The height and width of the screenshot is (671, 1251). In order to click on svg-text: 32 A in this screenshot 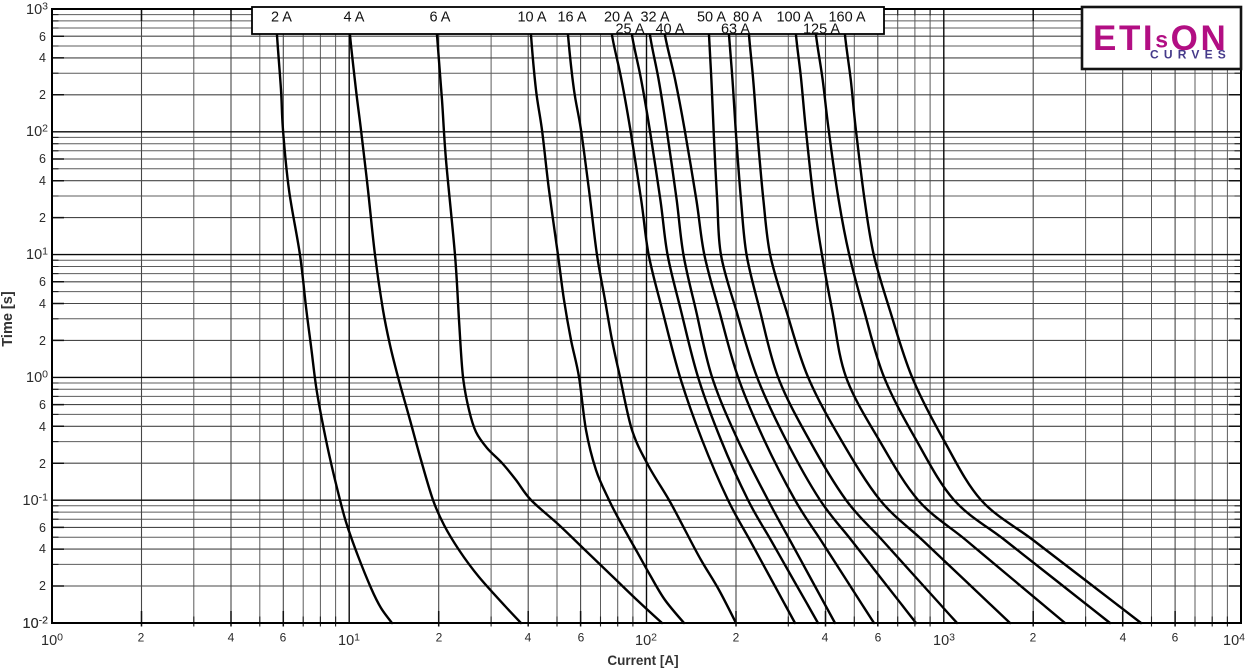, I will do `click(654, 18)`.